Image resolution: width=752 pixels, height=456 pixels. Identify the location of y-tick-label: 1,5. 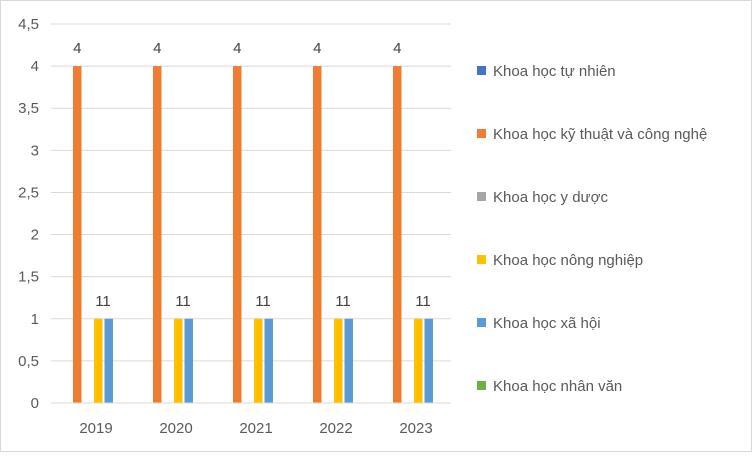
(28, 277).